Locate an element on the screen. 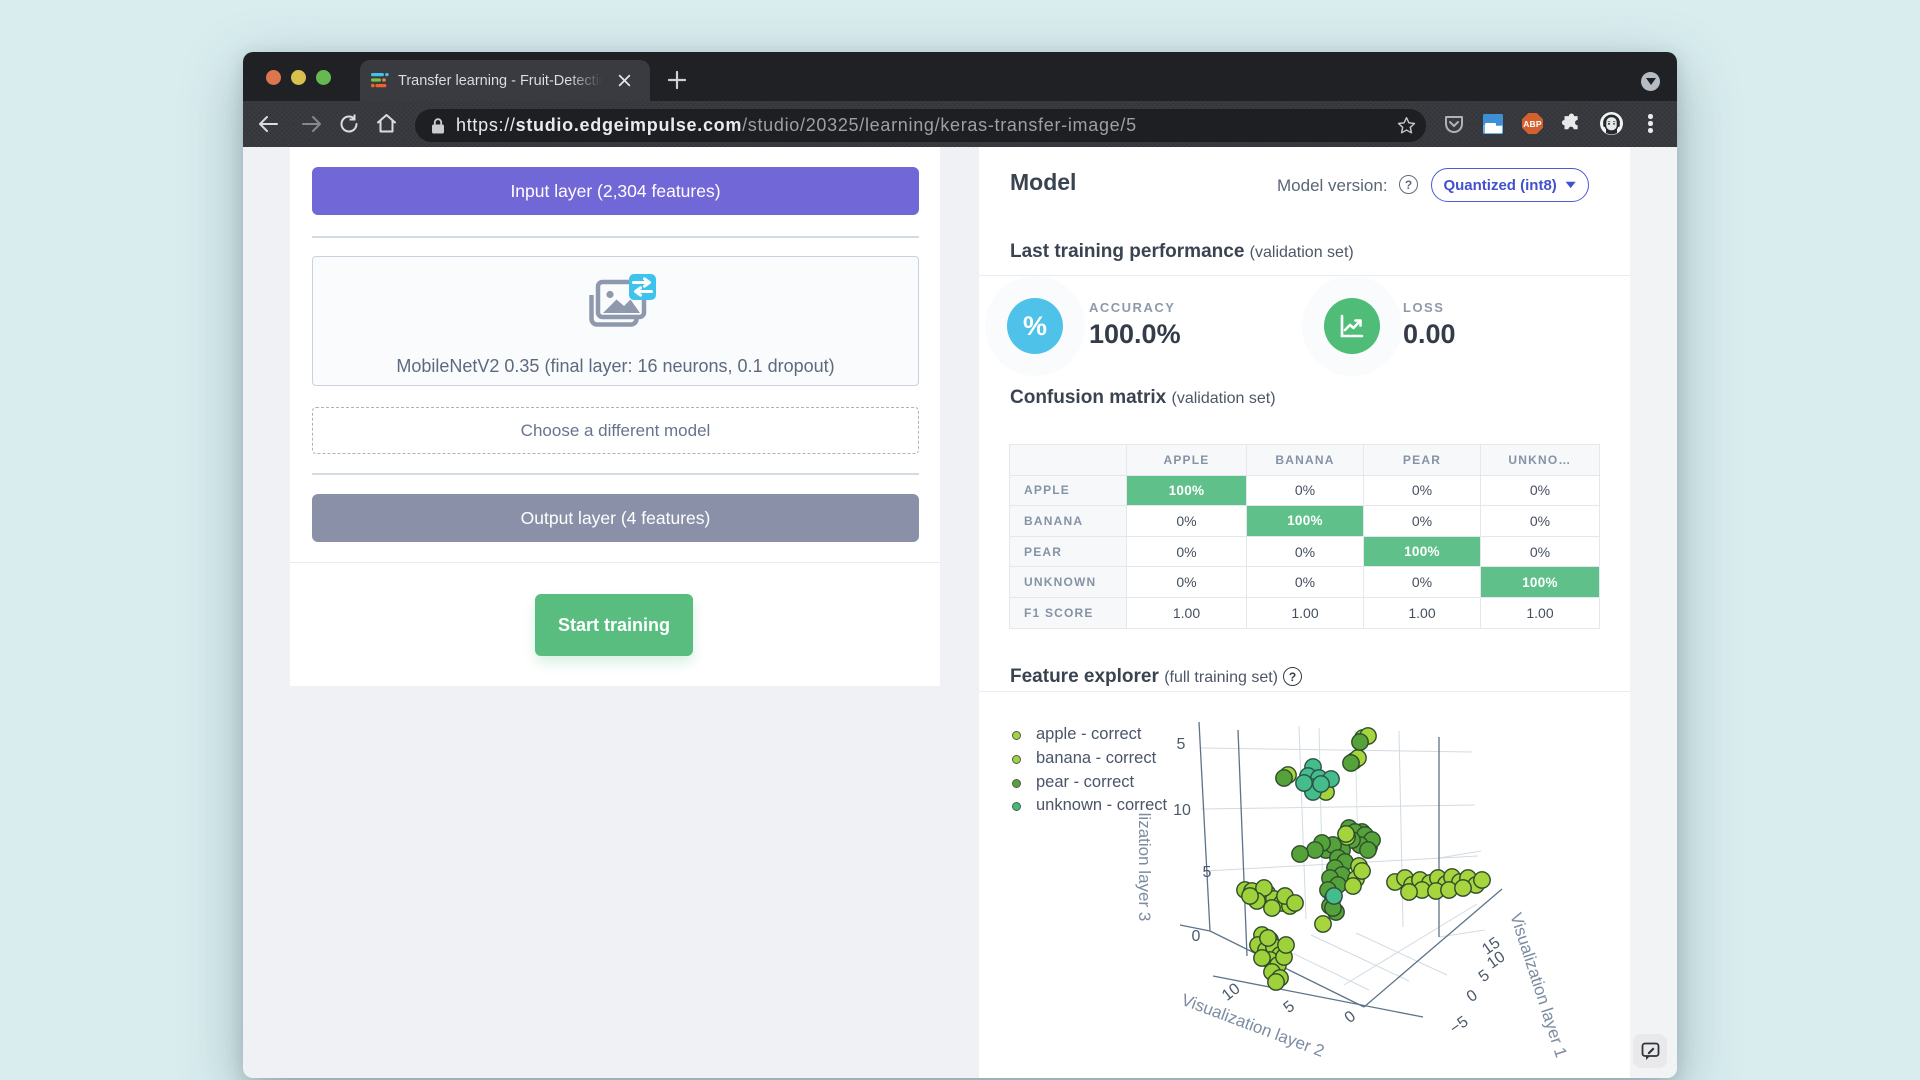  svg-text: Visualization layer 2 is located at coordinates (1253, 1025).